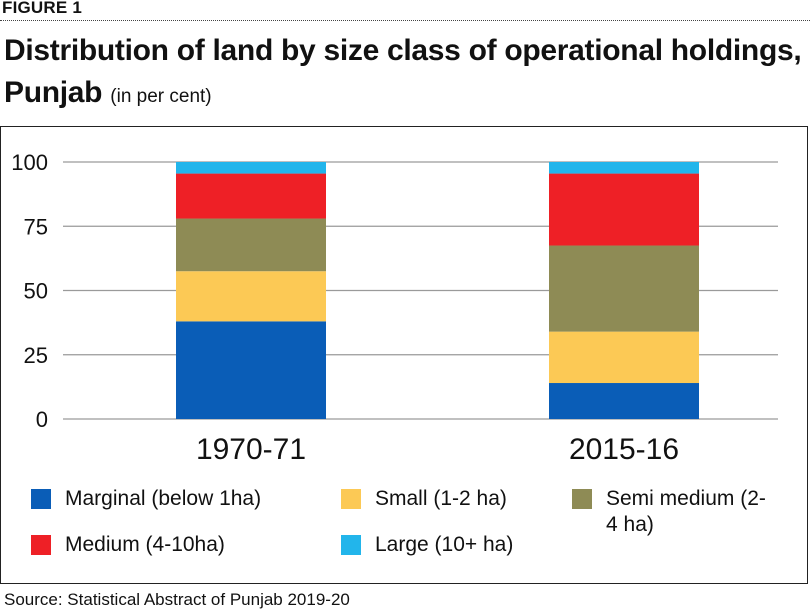  I want to click on legend-label-marginal: Marginal (below 1ha), so click(163, 498).